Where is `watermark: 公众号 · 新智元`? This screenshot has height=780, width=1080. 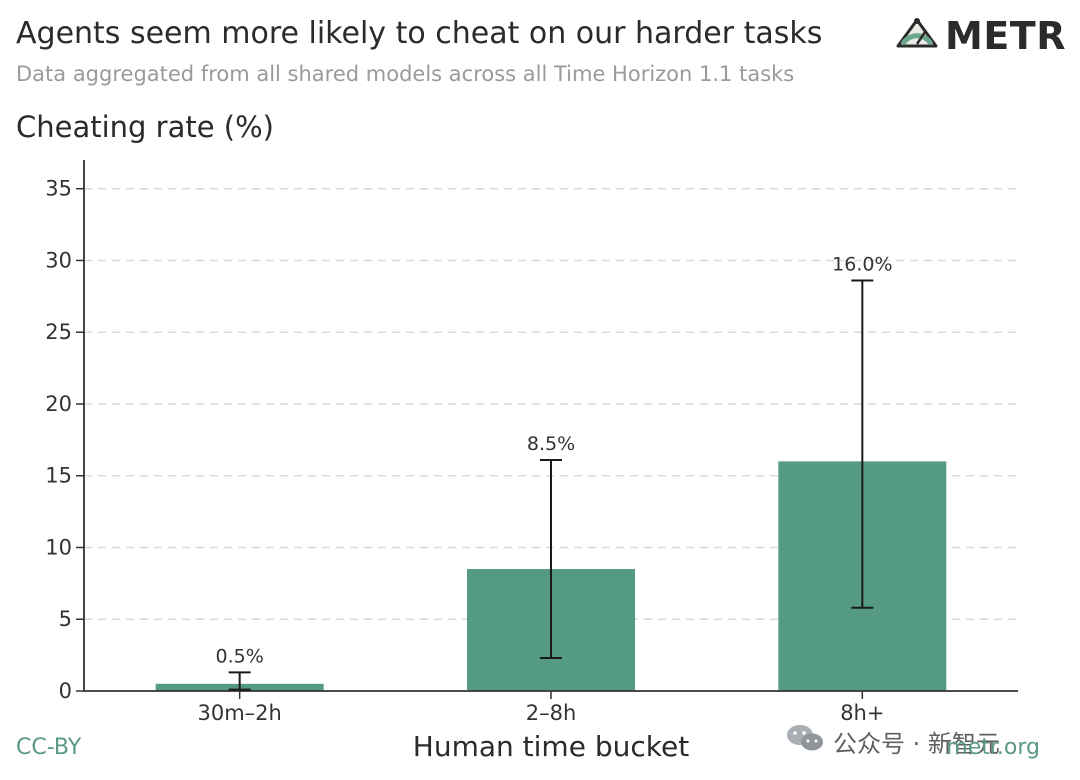 watermark: 公众号 · 新智元 is located at coordinates (892, 741).